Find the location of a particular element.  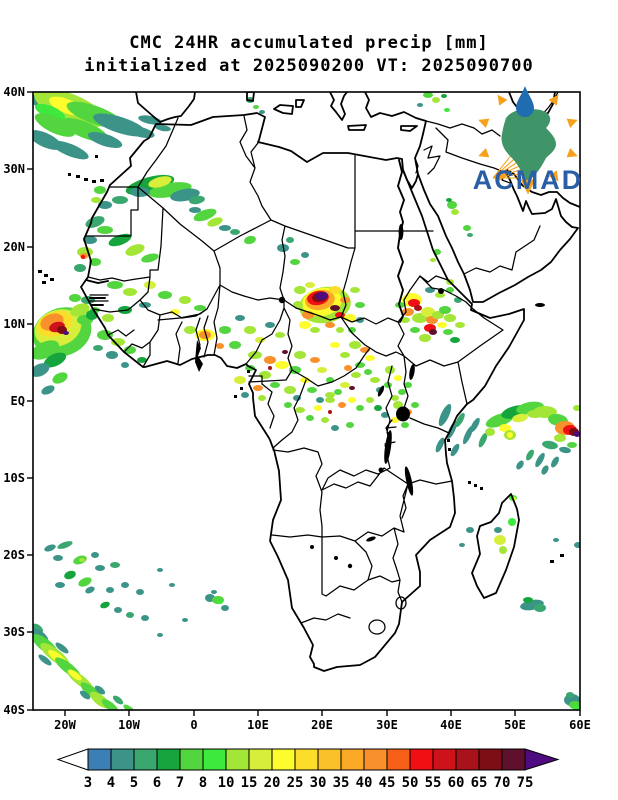

colorbar-tick-label: 6 is located at coordinates (157, 783).